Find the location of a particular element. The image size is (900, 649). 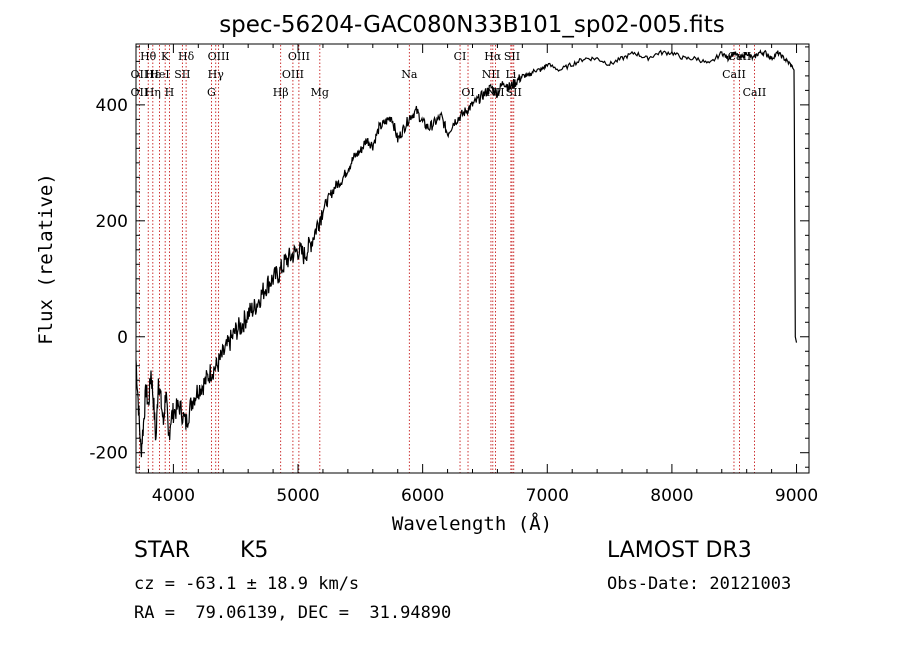

line-label-17: Li is located at coordinates (510, 74).